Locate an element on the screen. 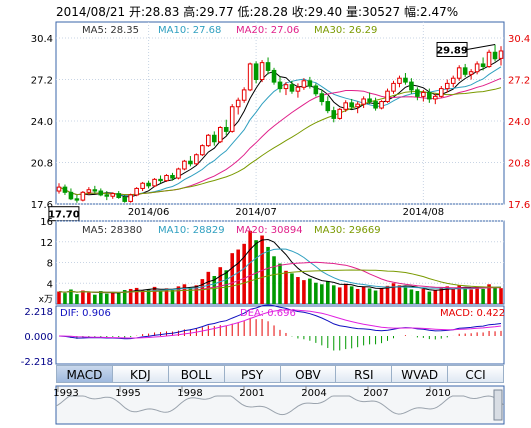 The height and width of the screenshot is (428, 531). tab-macd: MACD is located at coordinates (84, 374).